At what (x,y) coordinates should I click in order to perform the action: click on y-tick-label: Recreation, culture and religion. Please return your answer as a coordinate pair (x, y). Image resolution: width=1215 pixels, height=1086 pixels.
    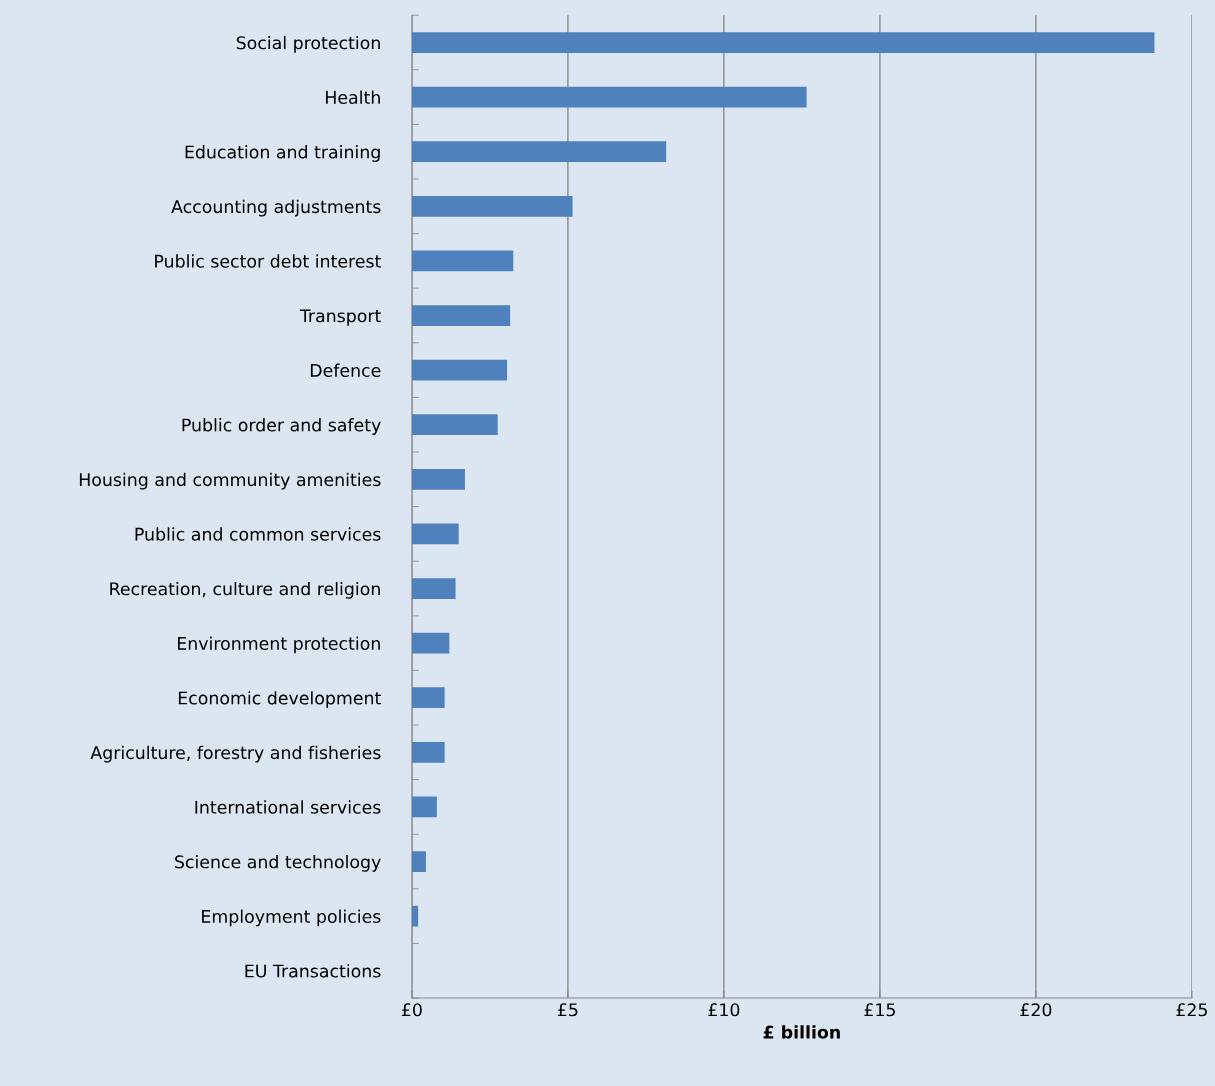
    Looking at the image, I should click on (245, 590).